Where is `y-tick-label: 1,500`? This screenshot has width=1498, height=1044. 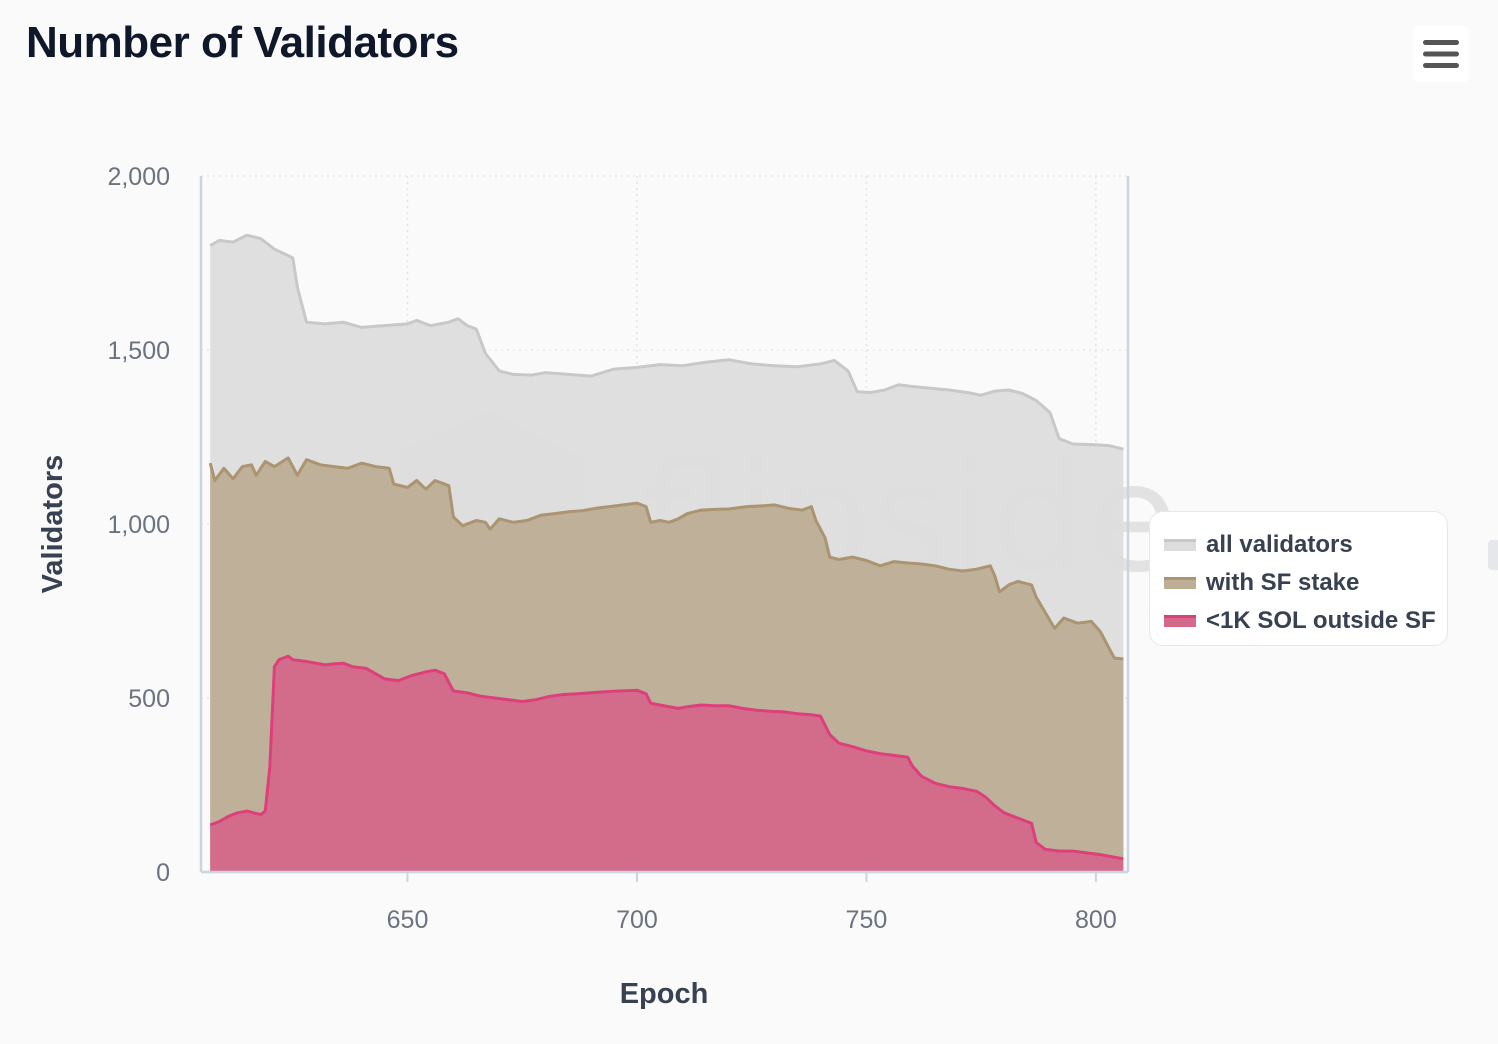
y-tick-label: 1,500 is located at coordinates (138, 351).